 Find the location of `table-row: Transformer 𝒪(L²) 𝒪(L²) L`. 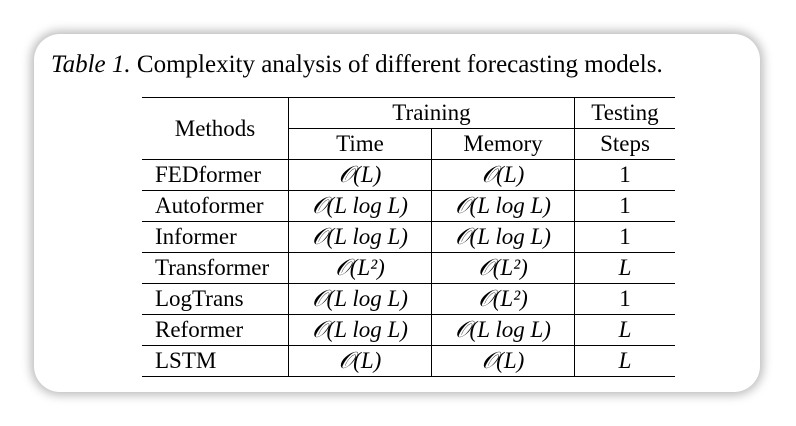

table-row: Transformer 𝒪(L²) 𝒪(L²) L is located at coordinates (408, 268).